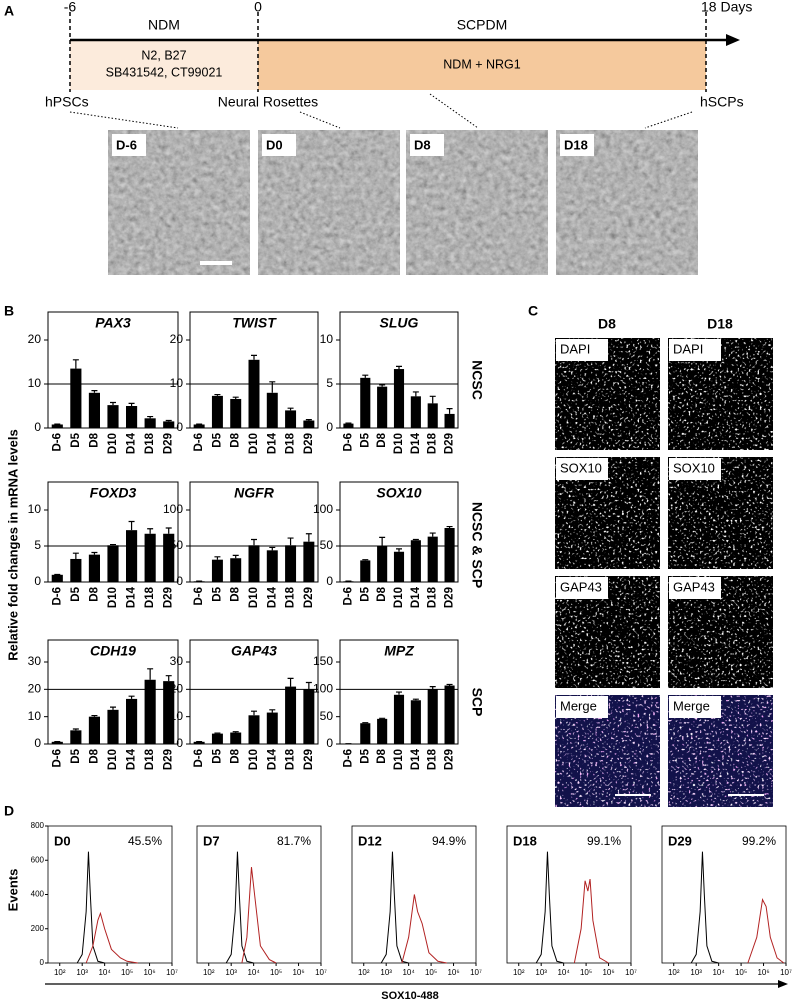  What do you see at coordinates (259, 894) in the screenshot?
I see `plot-frame` at bounding box center [259, 894].